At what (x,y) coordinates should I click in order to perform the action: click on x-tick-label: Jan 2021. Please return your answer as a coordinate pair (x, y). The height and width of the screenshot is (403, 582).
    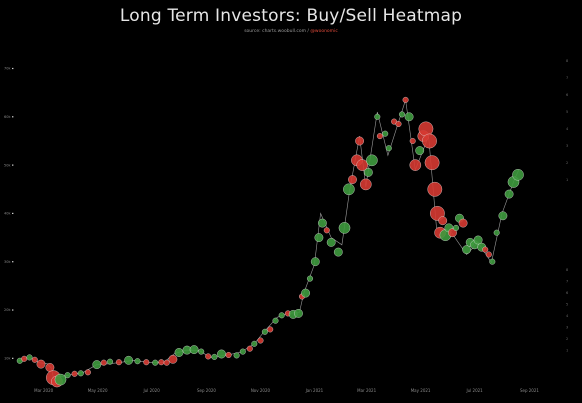
    Looking at the image, I should click on (314, 390).